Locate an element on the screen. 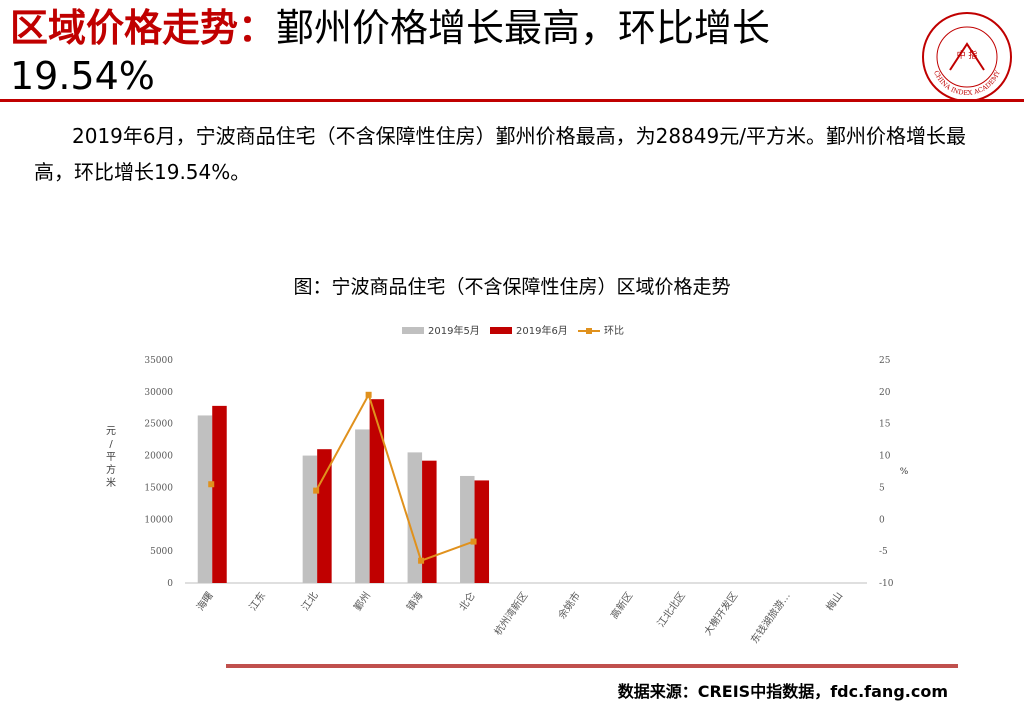 The height and width of the screenshot is (709, 1024). x-tick-label: 海曙 is located at coordinates (205, 601).